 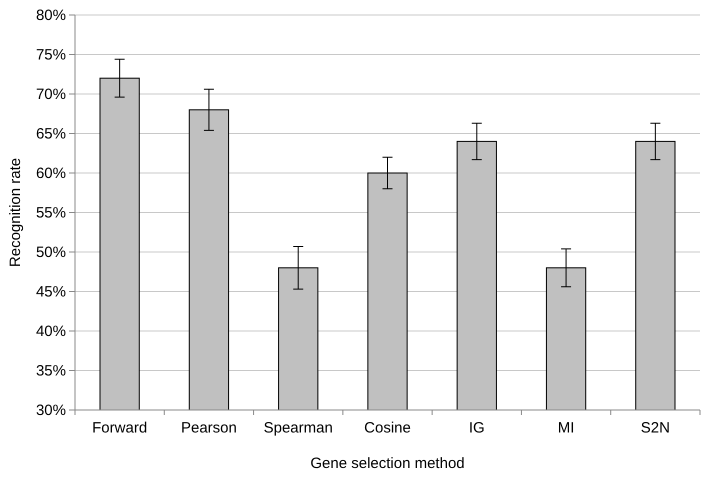 I want to click on x-tick-label: S2N, so click(x=655, y=428).